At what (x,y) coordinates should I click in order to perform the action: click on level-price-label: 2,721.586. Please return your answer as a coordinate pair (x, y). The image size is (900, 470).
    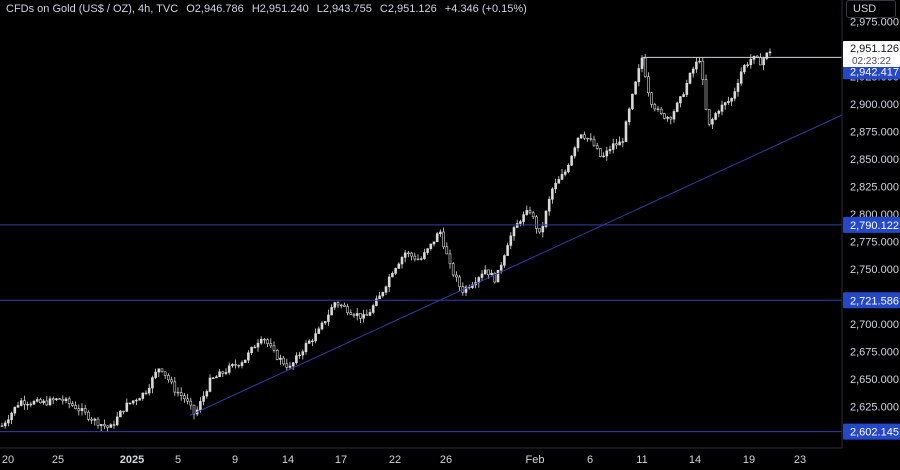
    Looking at the image, I should click on (874, 301).